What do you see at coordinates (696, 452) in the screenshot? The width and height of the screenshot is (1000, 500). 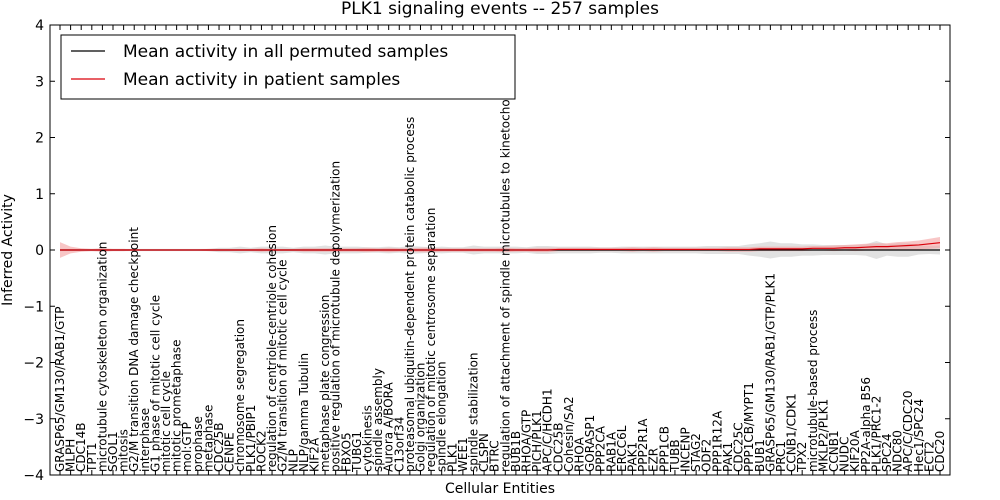 I see `x-tick-label: STAG2` at bounding box center [696, 452].